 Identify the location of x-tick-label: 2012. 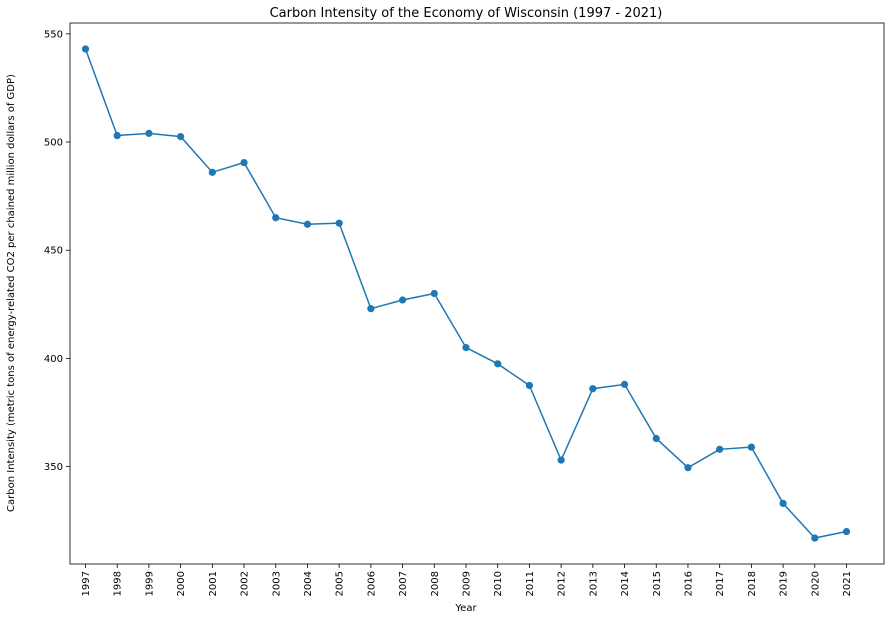
(562, 583).